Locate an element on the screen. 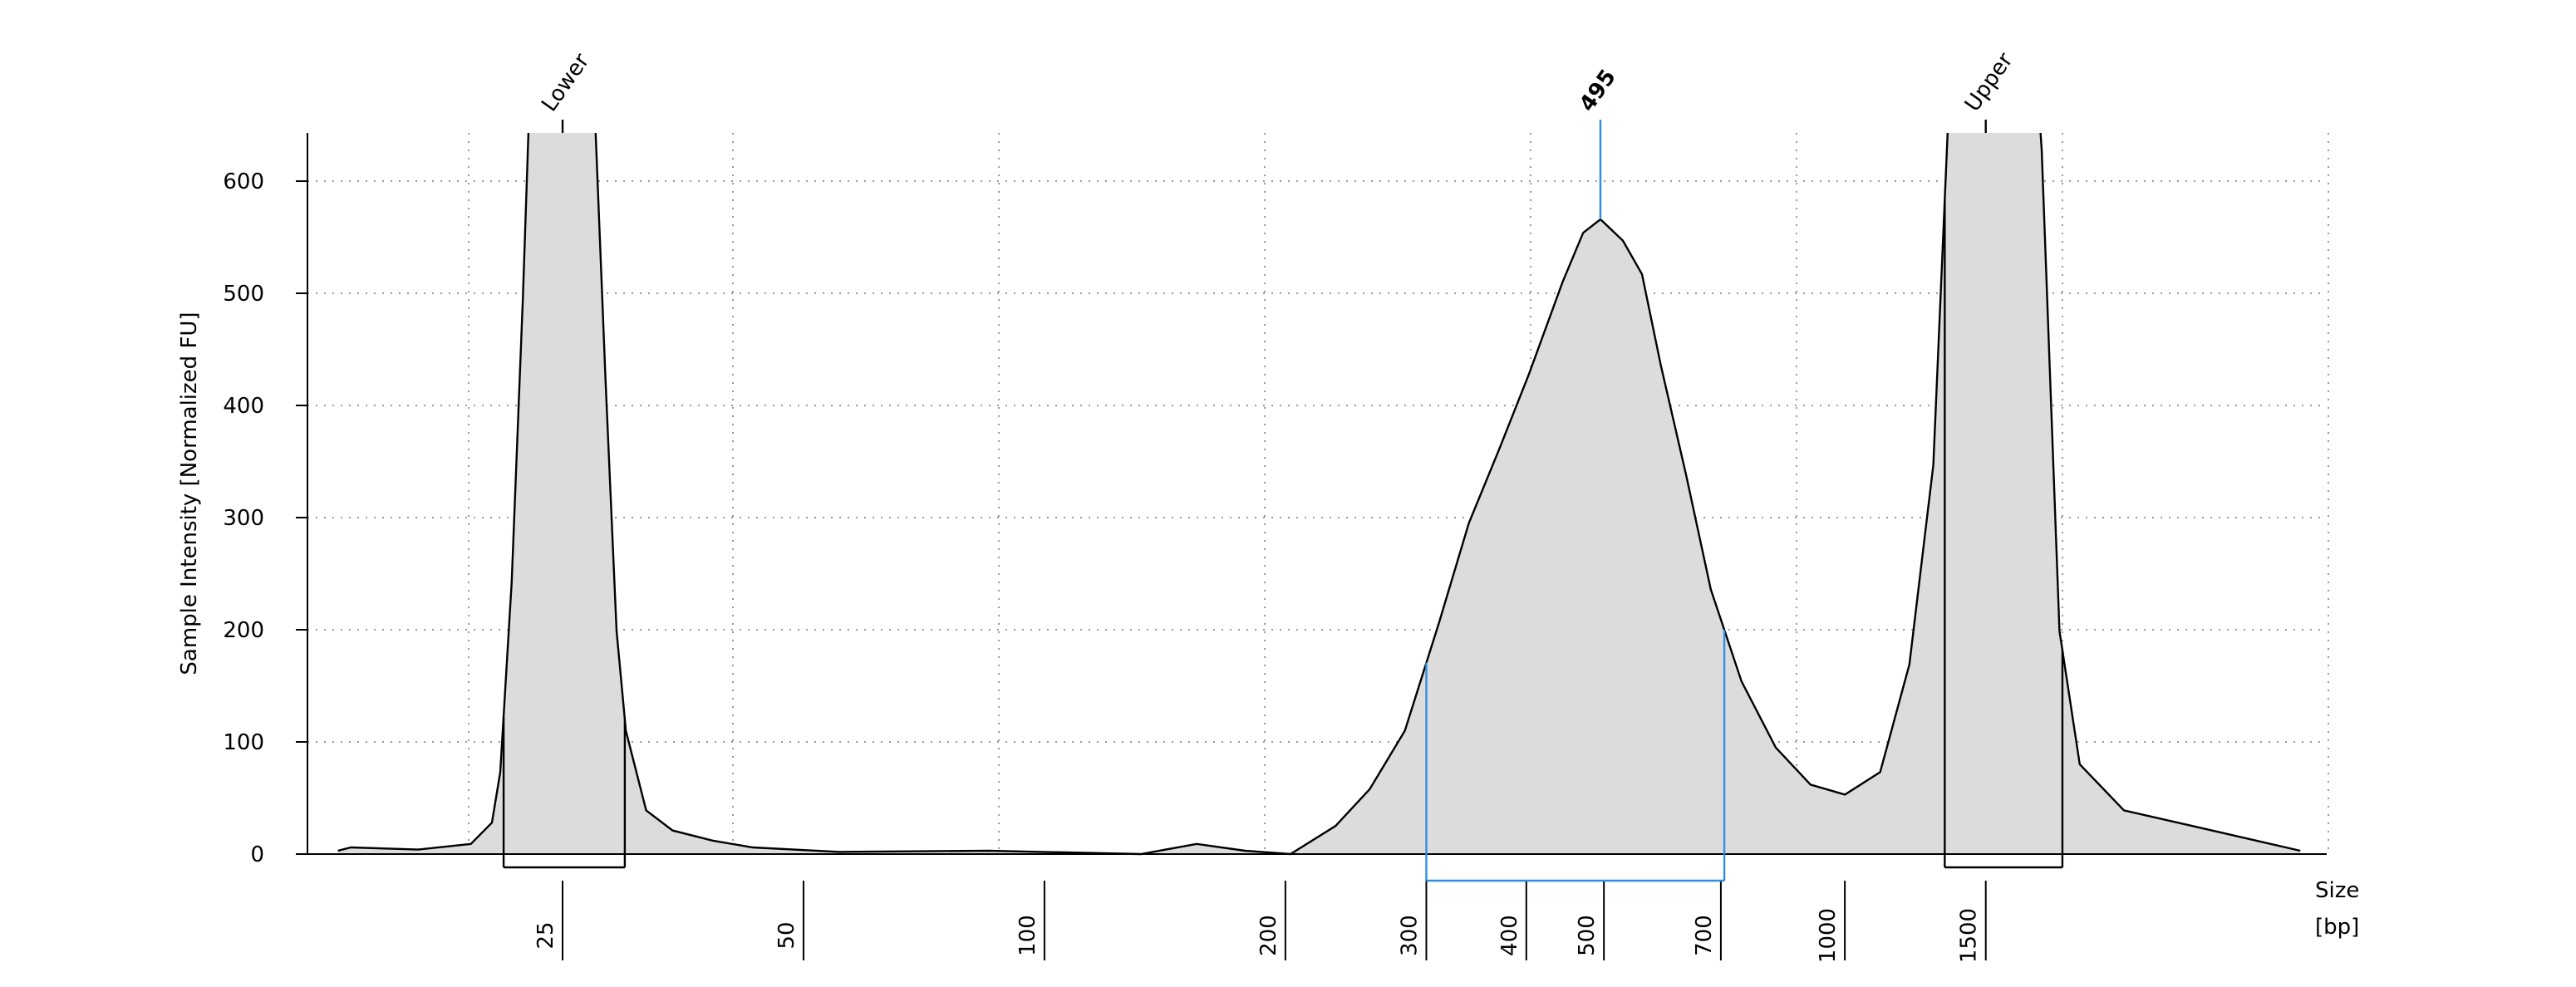 Image resolution: width=2576 pixels, height=987 pixels. y-axis-label: Sample Intensity [Normalized FU] is located at coordinates (190, 493).